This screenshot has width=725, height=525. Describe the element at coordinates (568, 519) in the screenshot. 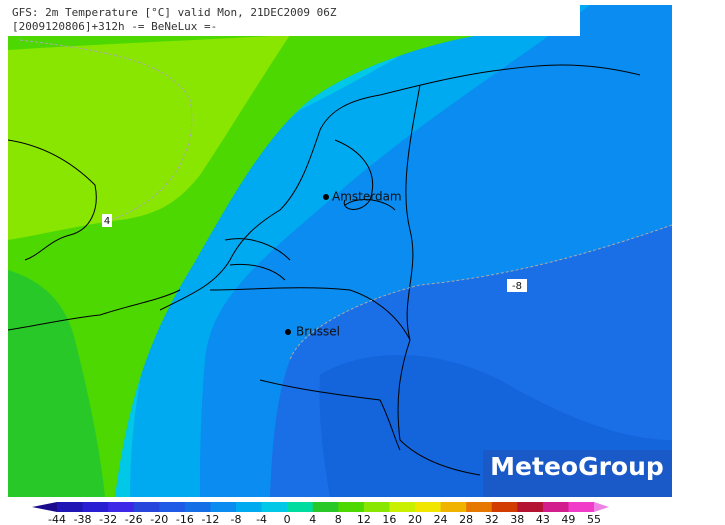

I see `colorbar-label: 49` at that location.